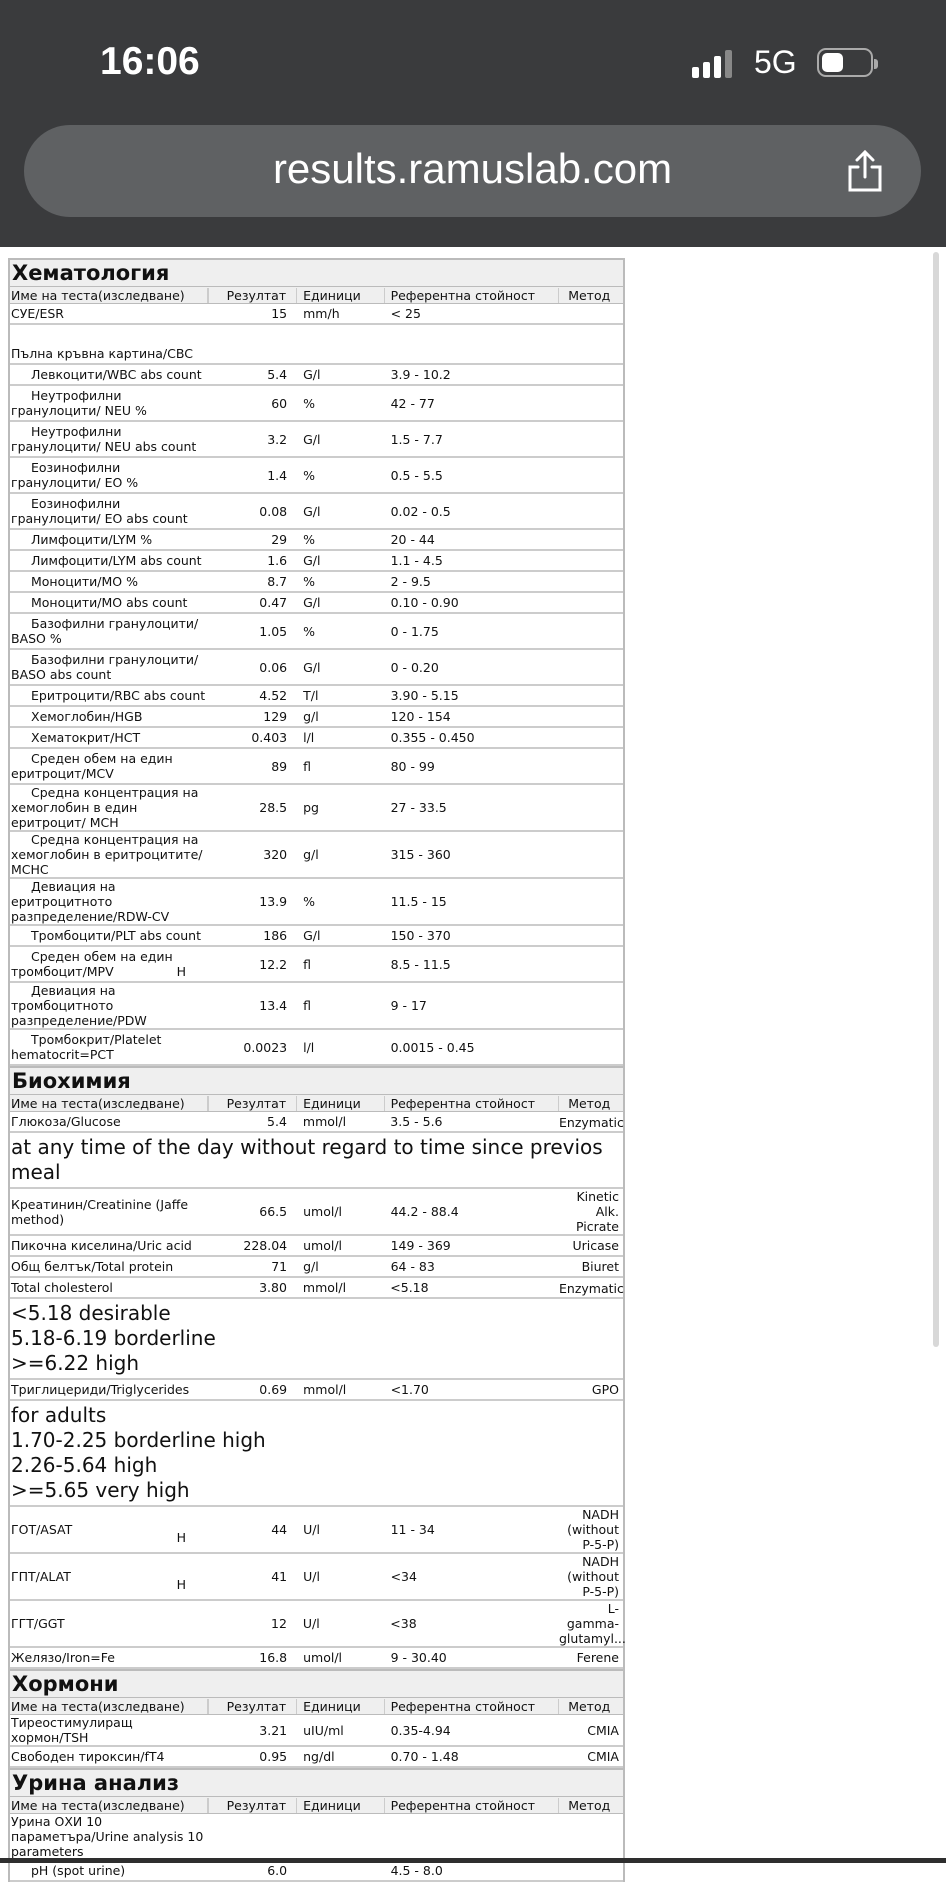 Image resolution: width=946 pixels, height=1882 pixels. I want to click on test-name: Креатинин/Creatinine (Jaffe method), so click(100, 1211).